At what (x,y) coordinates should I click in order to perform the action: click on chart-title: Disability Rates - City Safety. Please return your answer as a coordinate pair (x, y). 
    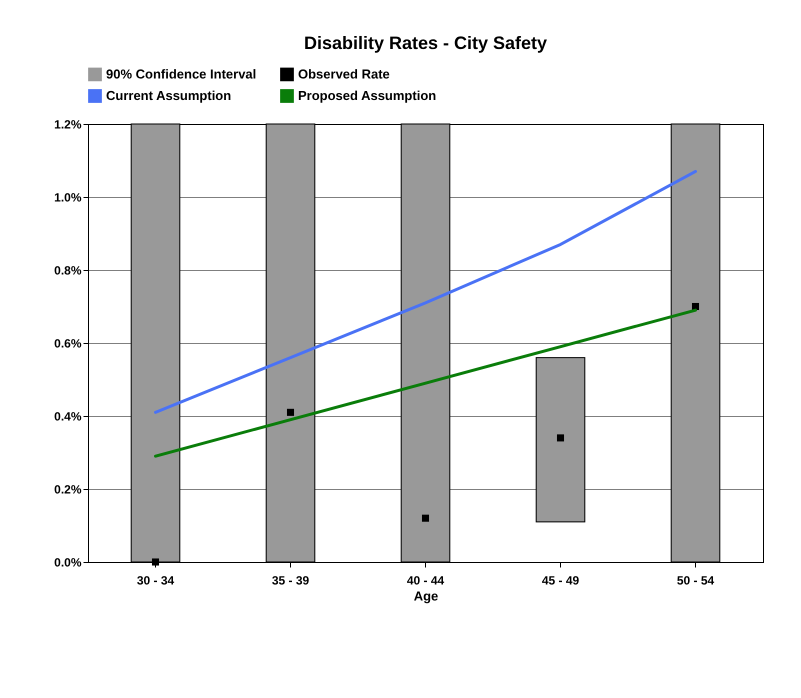
    Looking at the image, I should click on (426, 43).